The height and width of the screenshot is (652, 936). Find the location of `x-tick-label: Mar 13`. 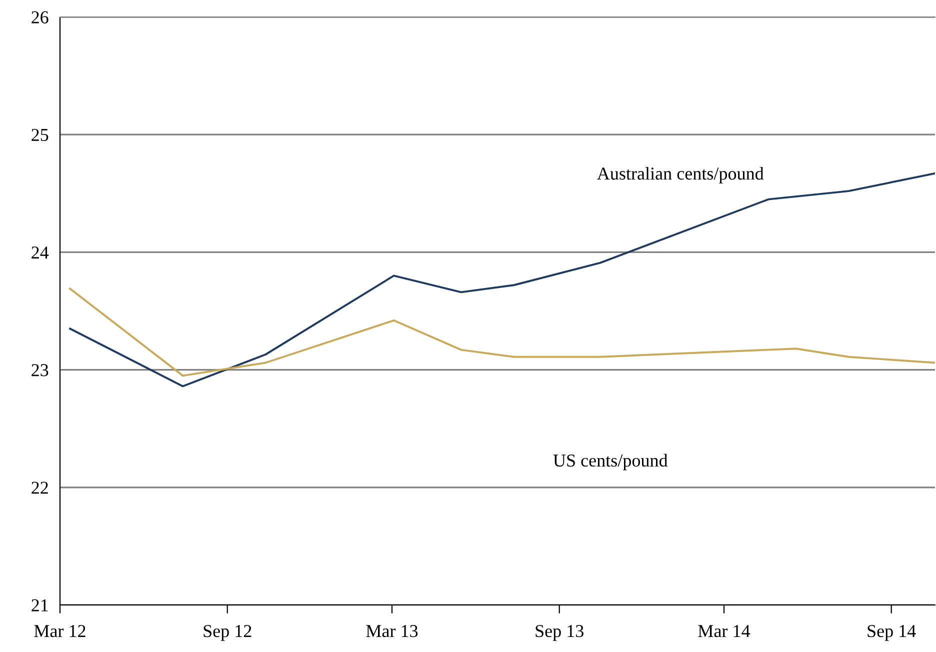

x-tick-label: Mar 13 is located at coordinates (392, 631).